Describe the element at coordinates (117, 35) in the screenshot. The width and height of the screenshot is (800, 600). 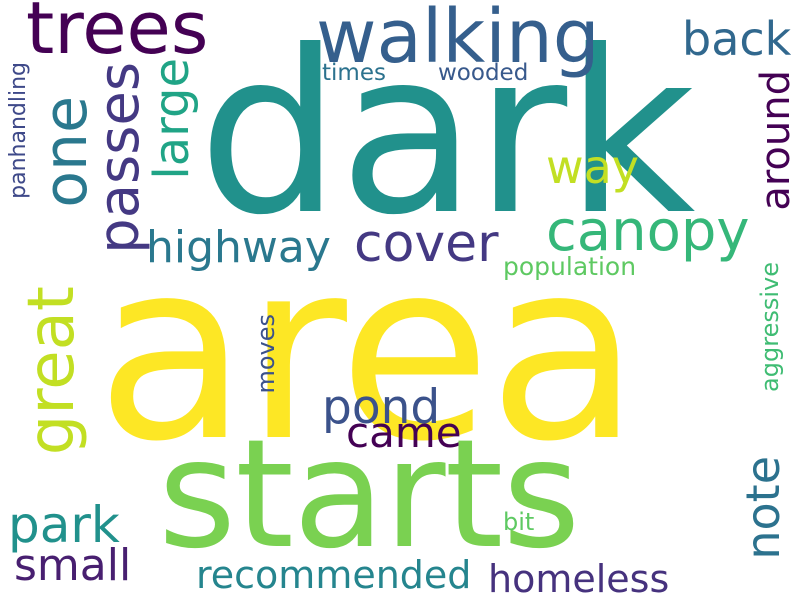
I see `word-trees: trees` at that location.